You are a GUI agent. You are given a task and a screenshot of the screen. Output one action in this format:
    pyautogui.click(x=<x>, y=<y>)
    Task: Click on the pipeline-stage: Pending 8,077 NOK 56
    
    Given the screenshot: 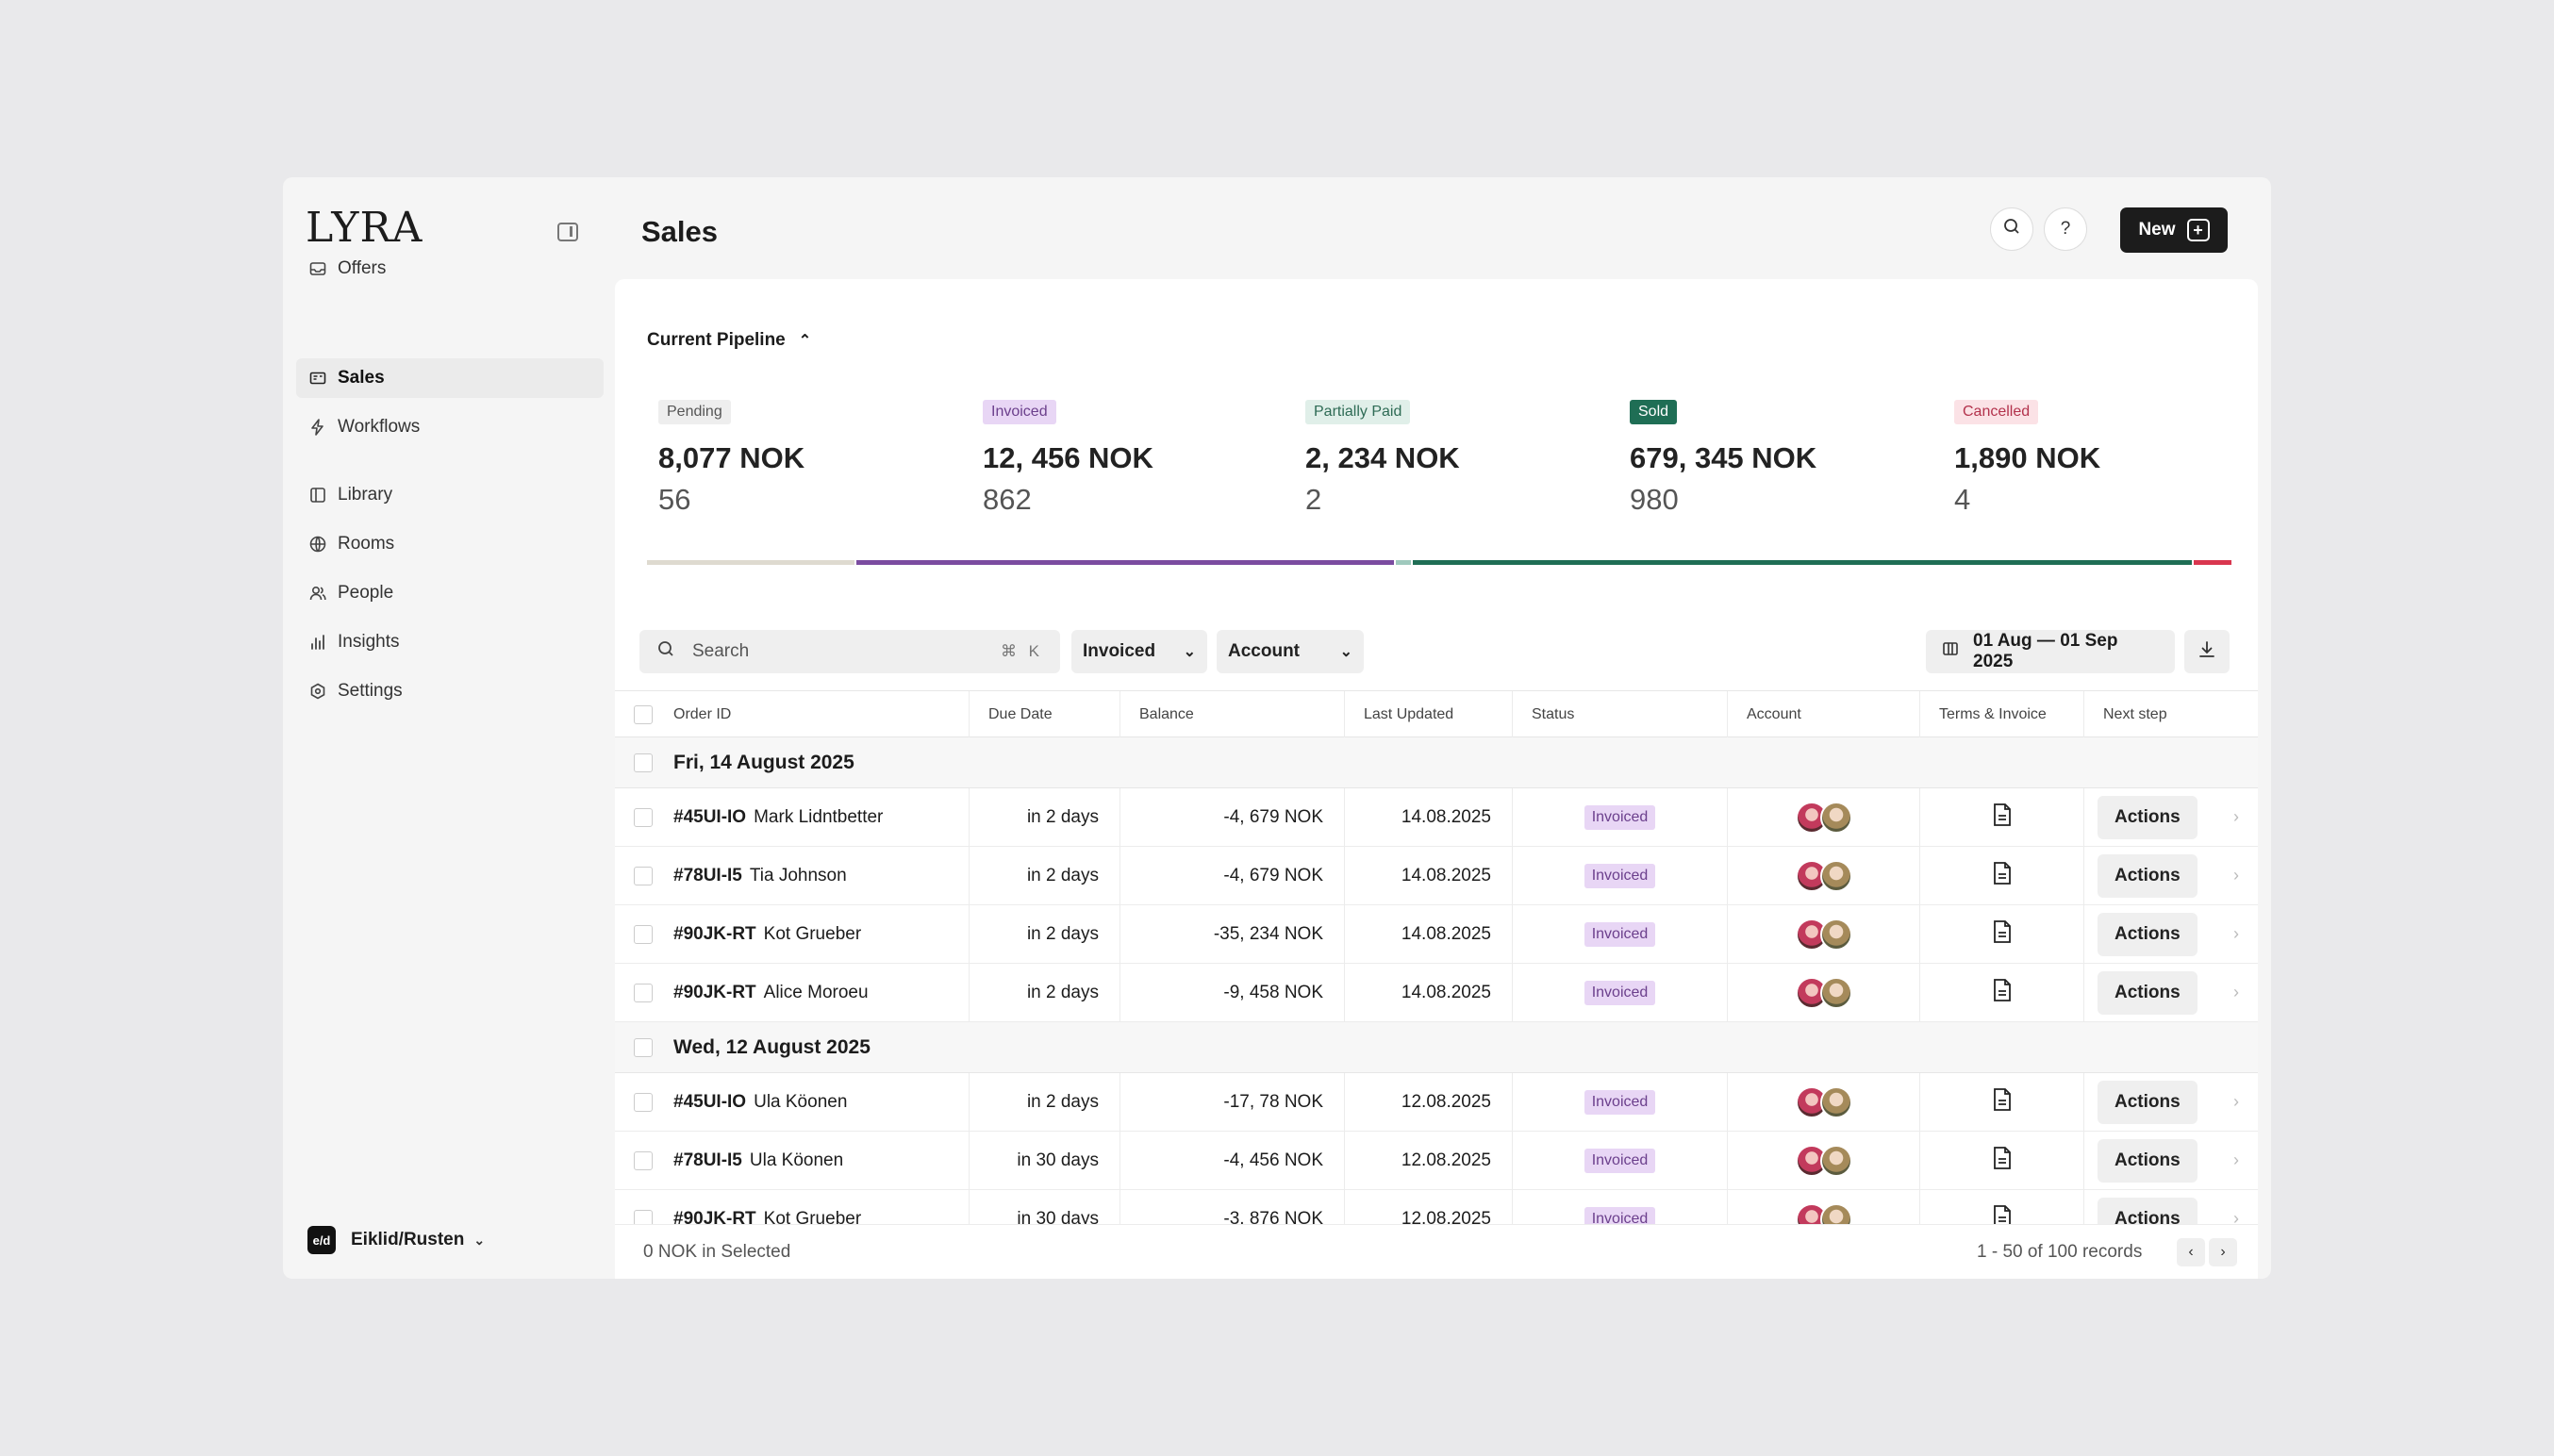 What is the action you would take?
    pyautogui.click(x=809, y=458)
    